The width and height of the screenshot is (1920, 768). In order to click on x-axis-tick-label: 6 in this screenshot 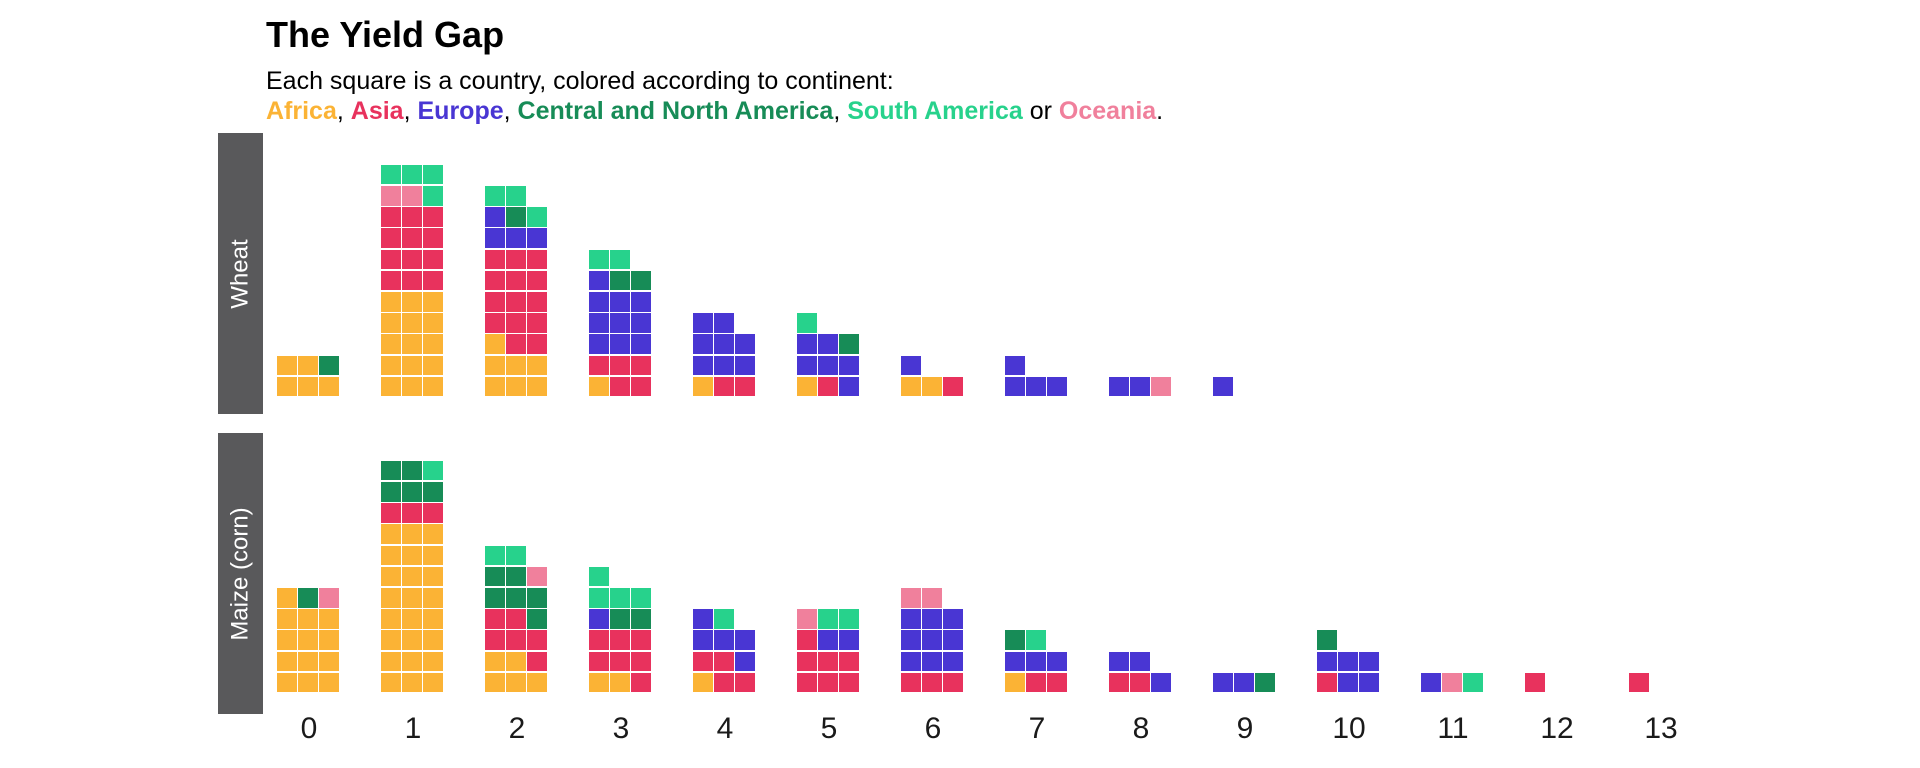, I will do `click(933, 728)`.